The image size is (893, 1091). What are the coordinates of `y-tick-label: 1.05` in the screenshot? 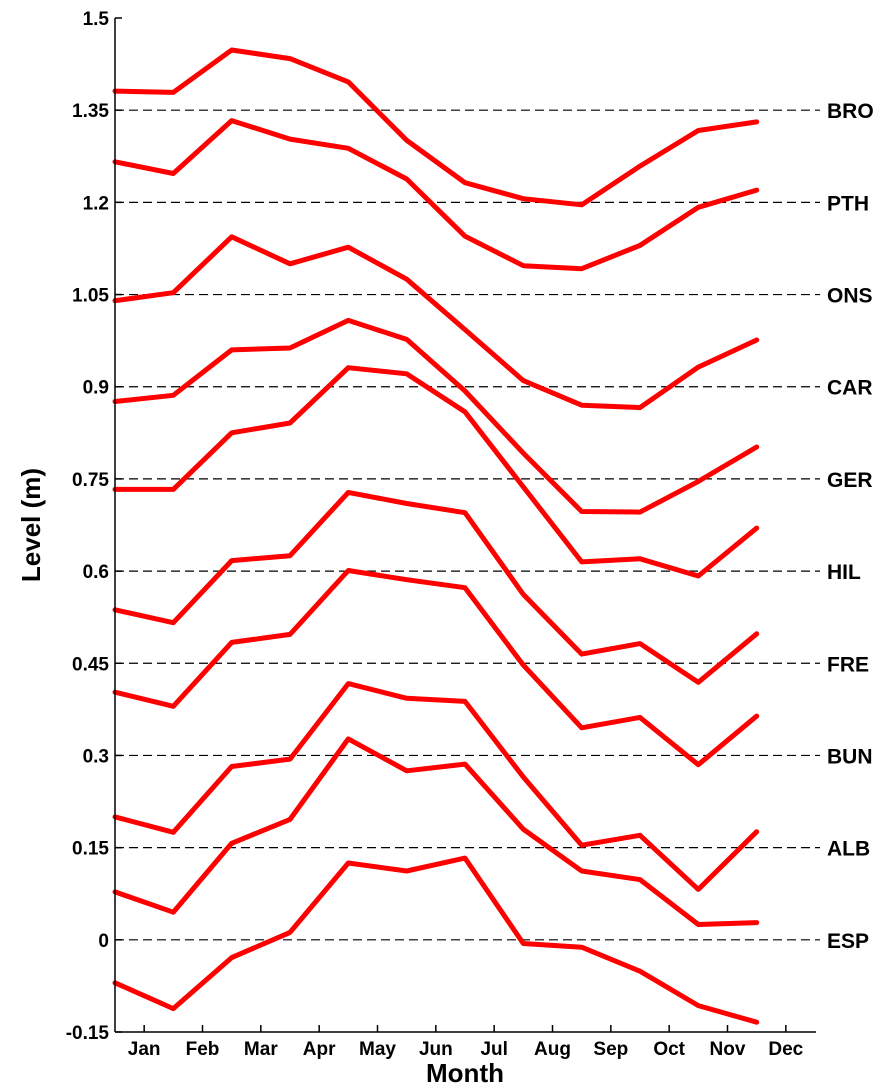 It's located at (90, 296).